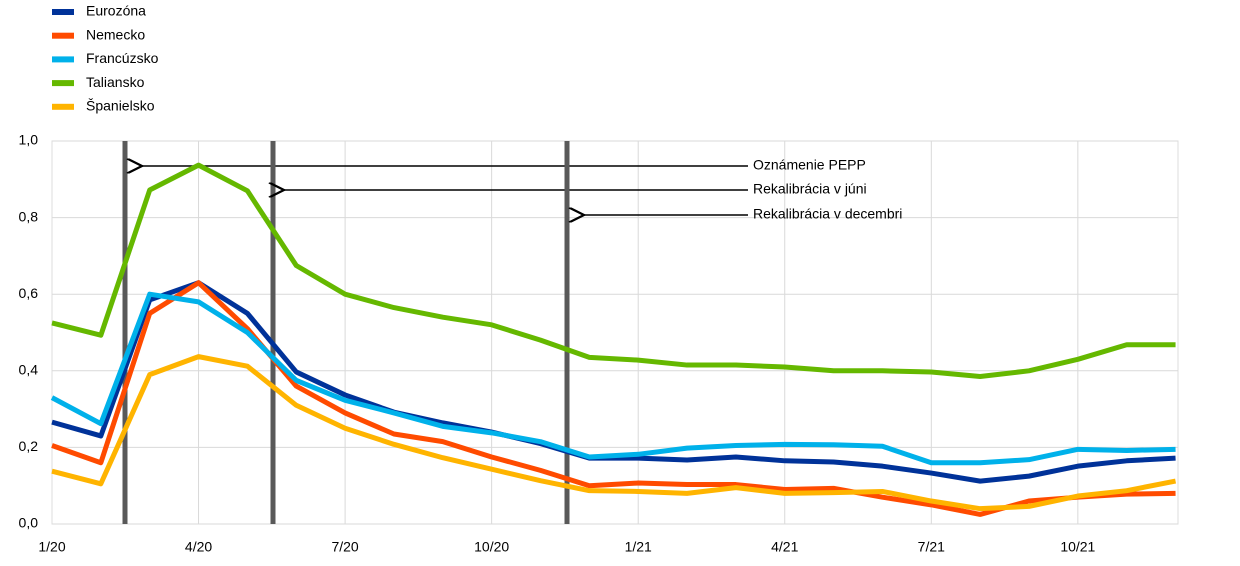 The height and width of the screenshot is (566, 1240). Describe the element at coordinates (115, 82) in the screenshot. I see `legend-label: Taliansko` at that location.